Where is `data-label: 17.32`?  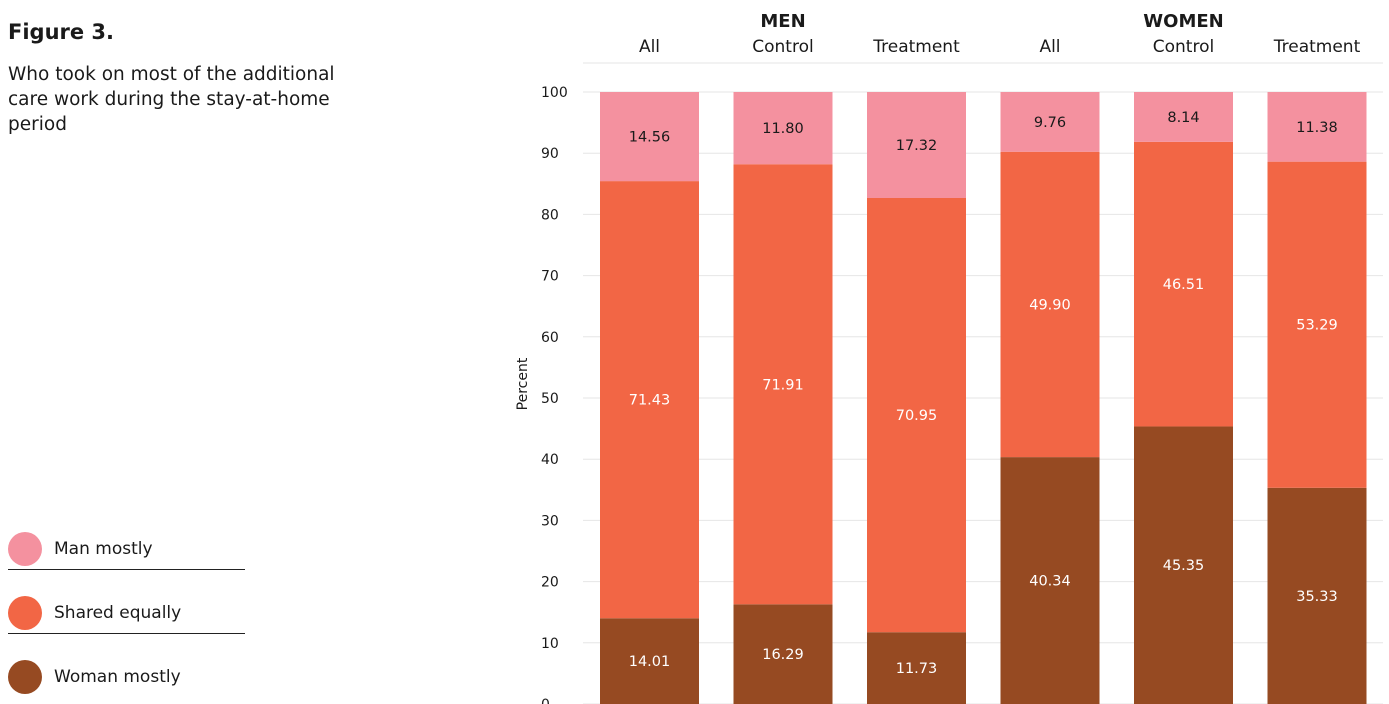
data-label: 17.32 is located at coordinates (917, 146).